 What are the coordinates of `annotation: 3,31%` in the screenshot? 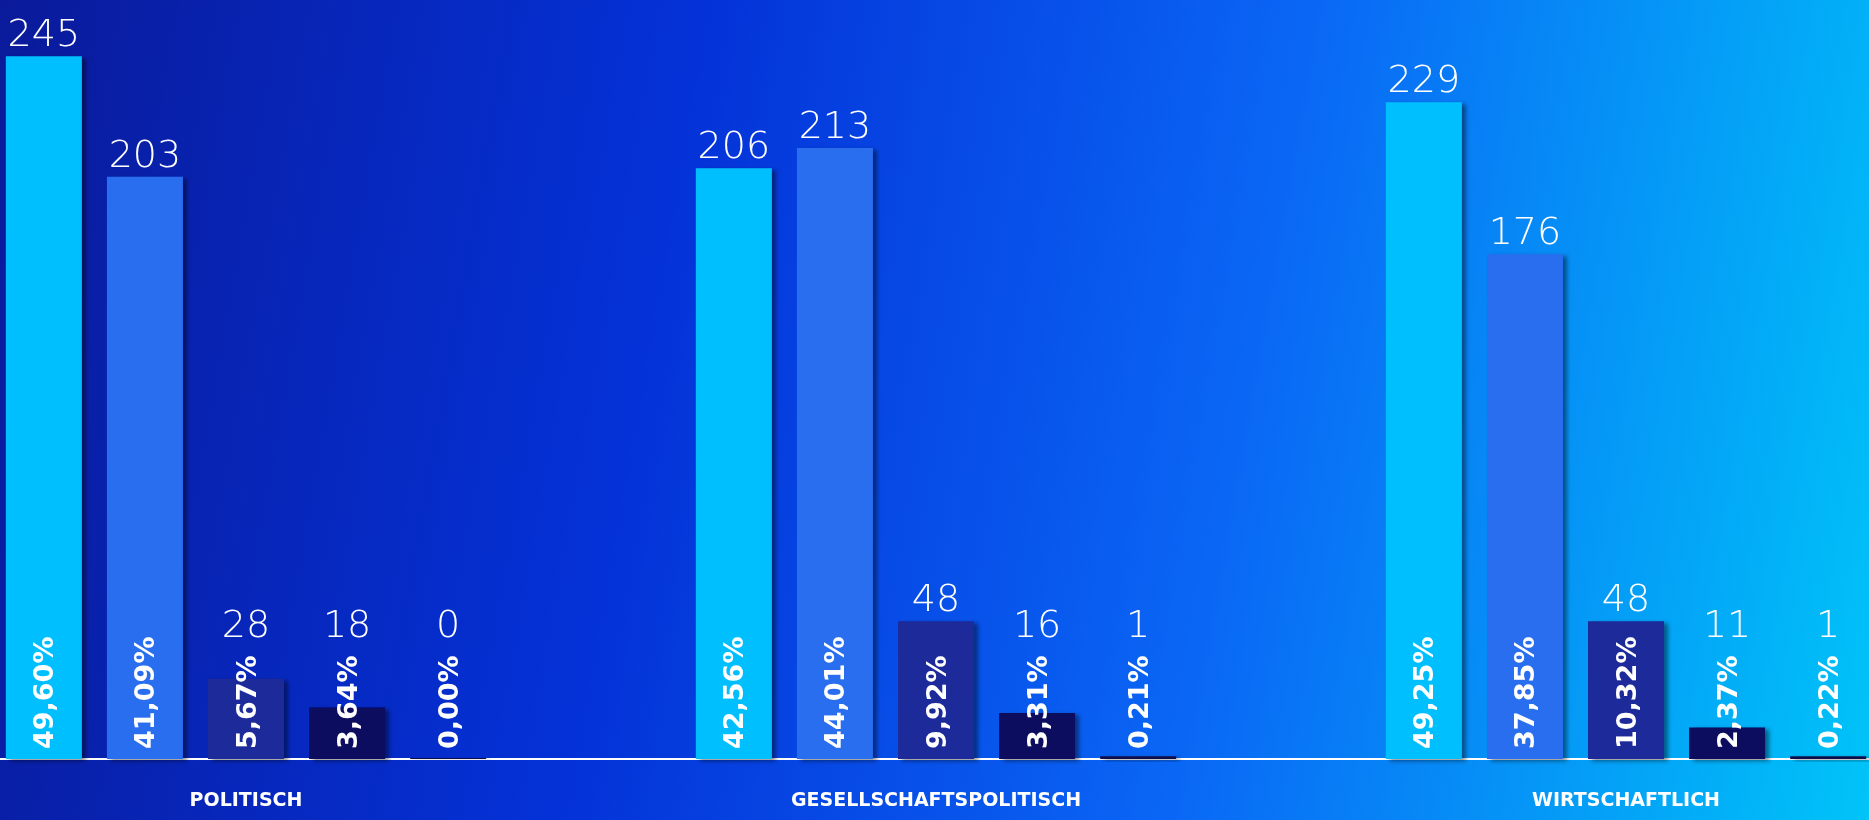 It's located at (1037, 702).